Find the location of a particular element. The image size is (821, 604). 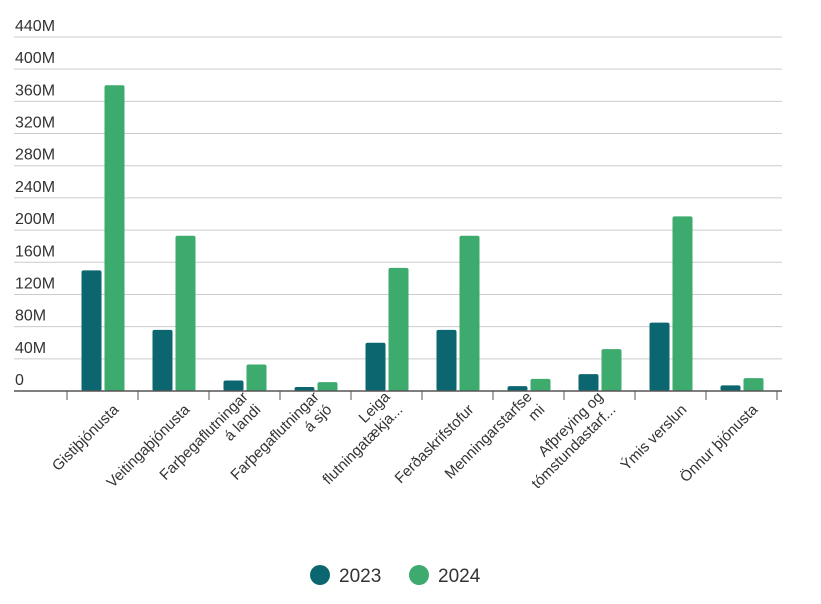

x-tick-label-line: Ýmis verslun is located at coordinates (654, 437).